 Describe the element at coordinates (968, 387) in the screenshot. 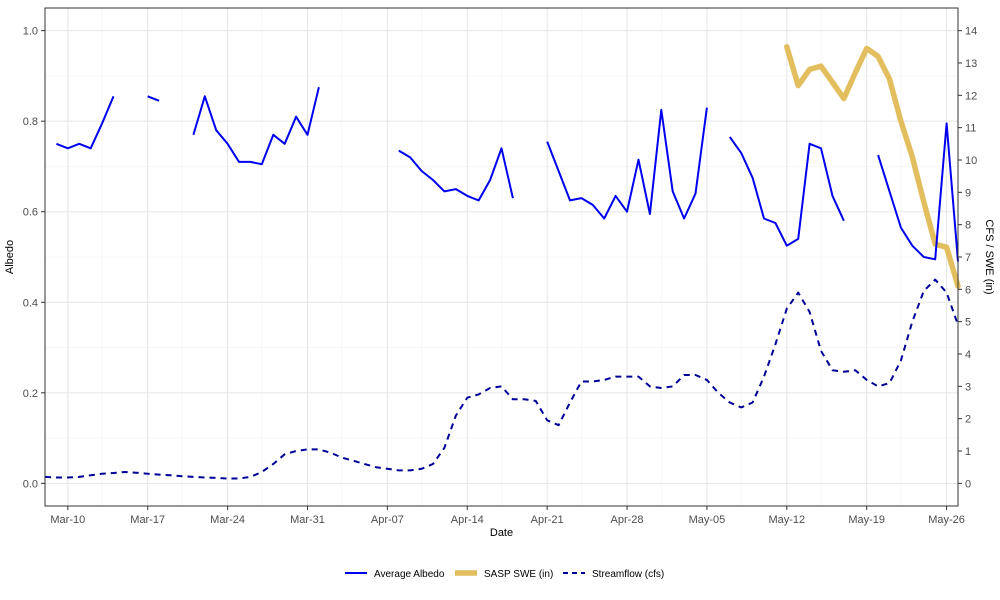

I see `y-right-tick-label: 3` at that location.